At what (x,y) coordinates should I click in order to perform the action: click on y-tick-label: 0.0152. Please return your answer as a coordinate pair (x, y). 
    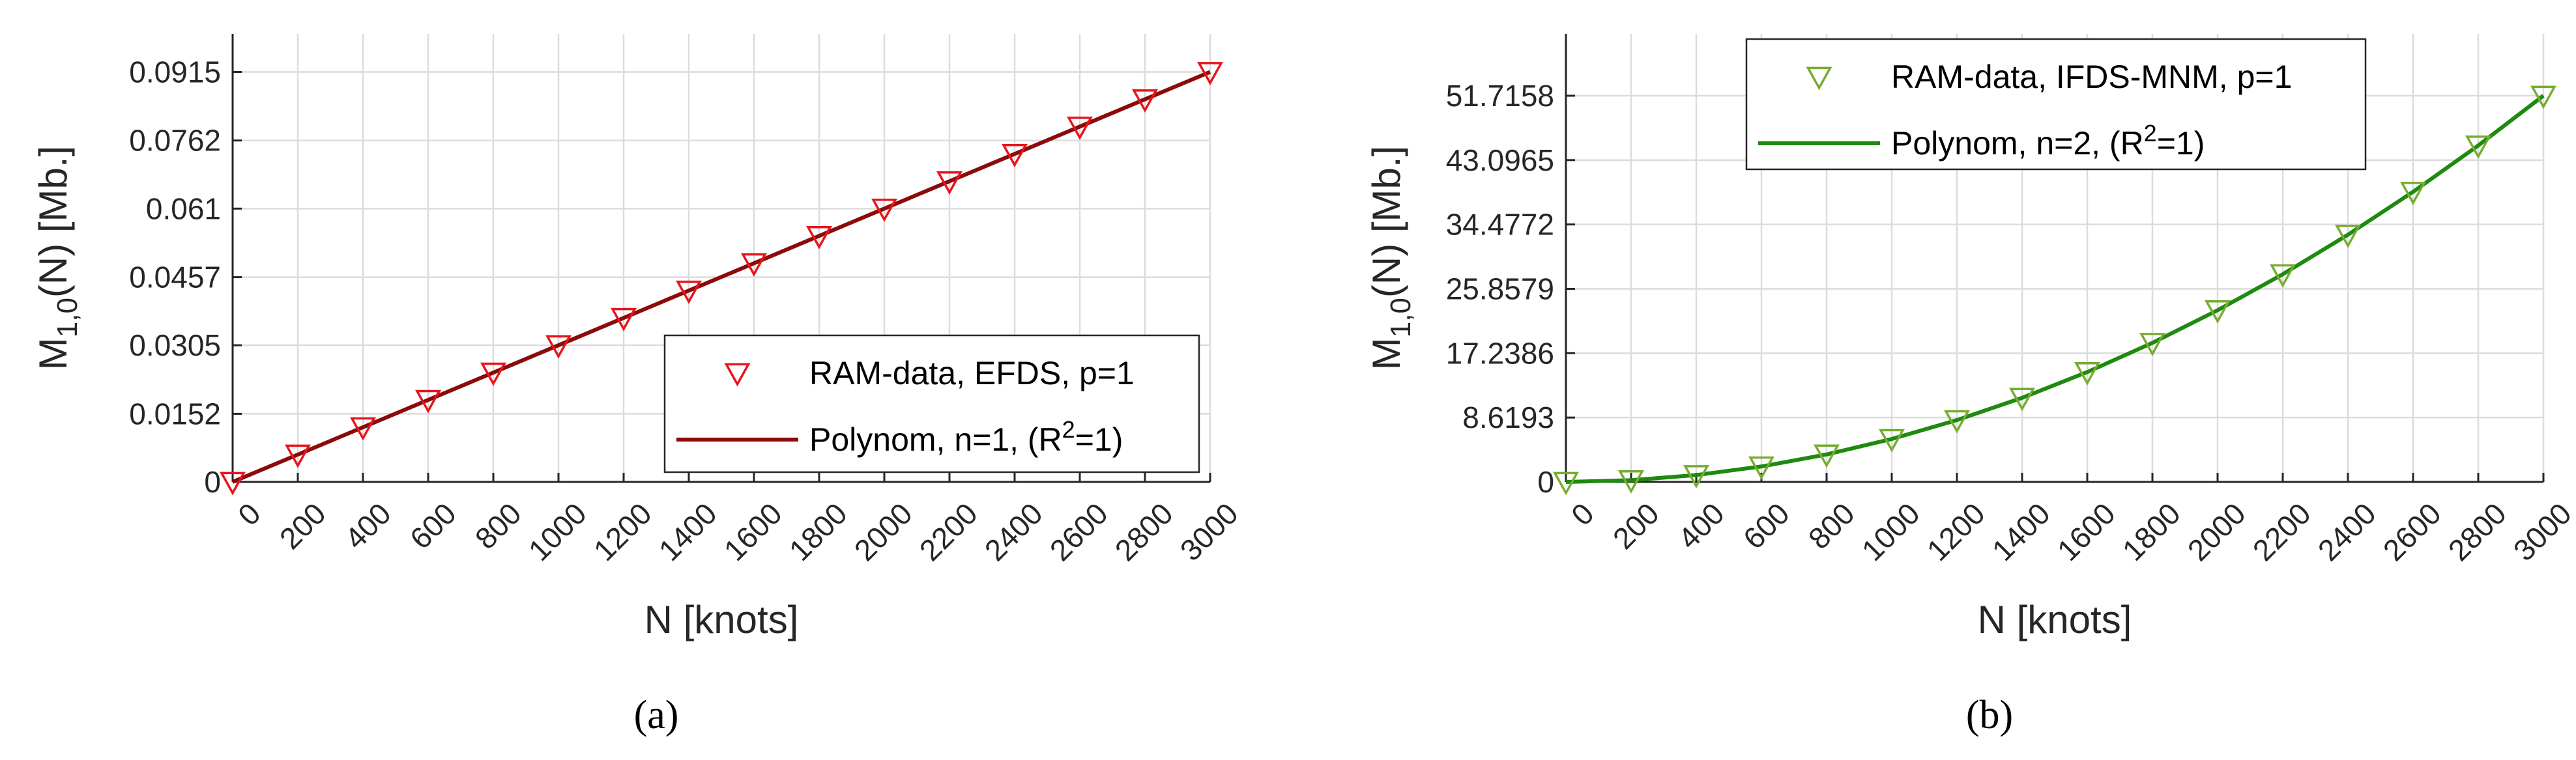
    Looking at the image, I should click on (175, 413).